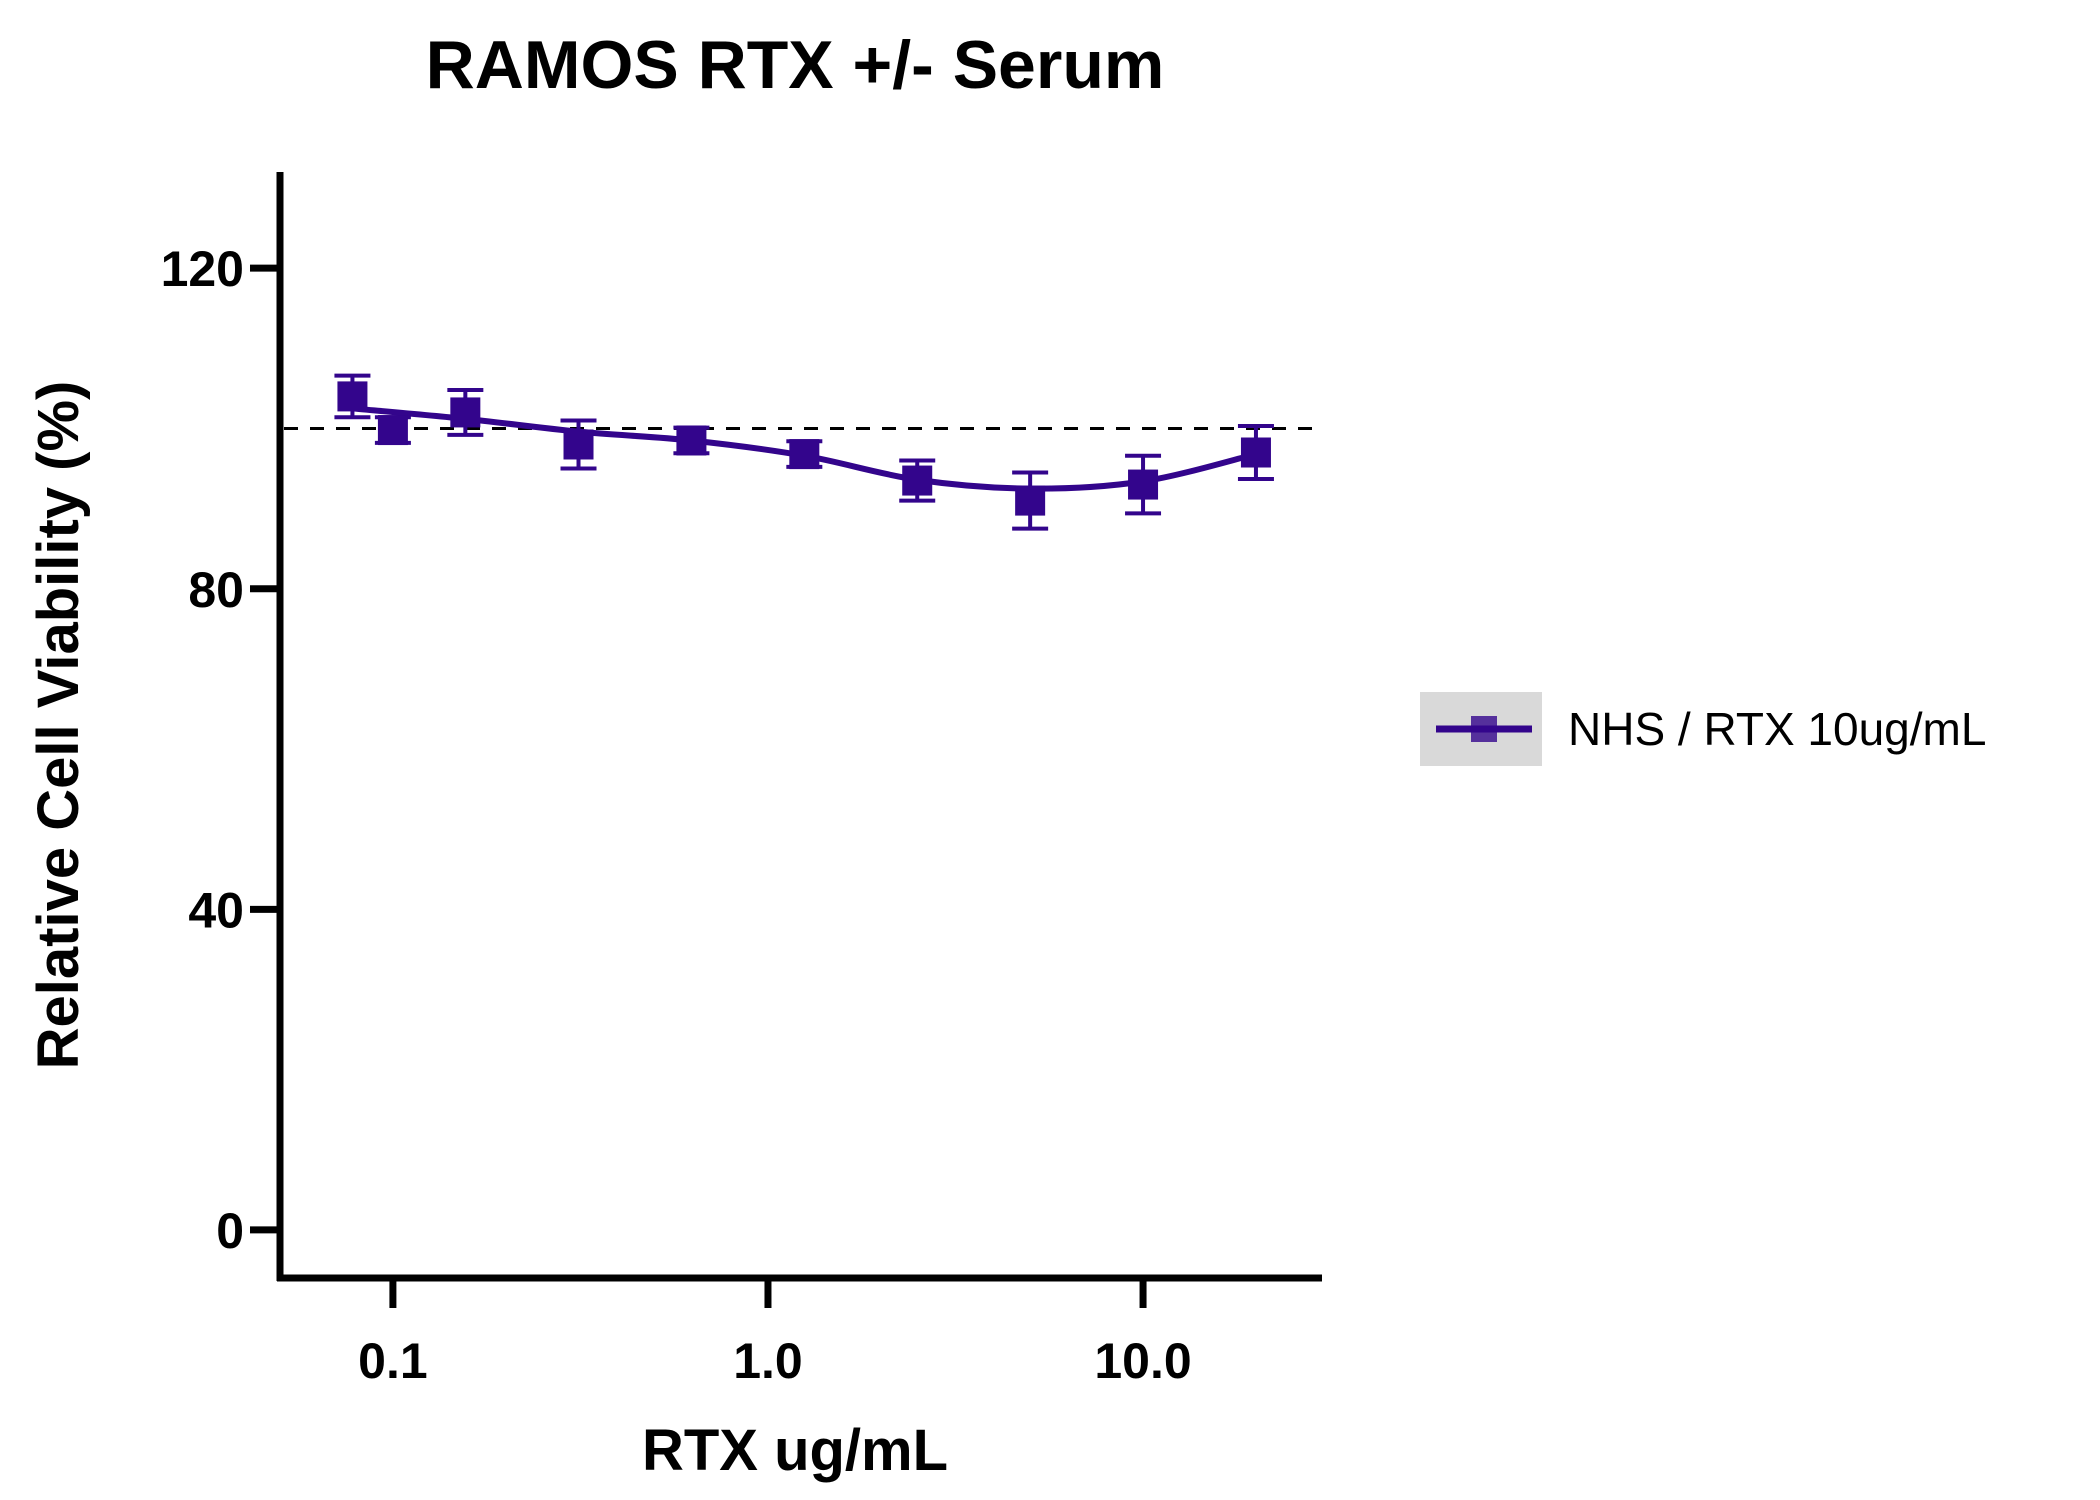  I want to click on x-tick-label: 1.0, so click(768, 1361).